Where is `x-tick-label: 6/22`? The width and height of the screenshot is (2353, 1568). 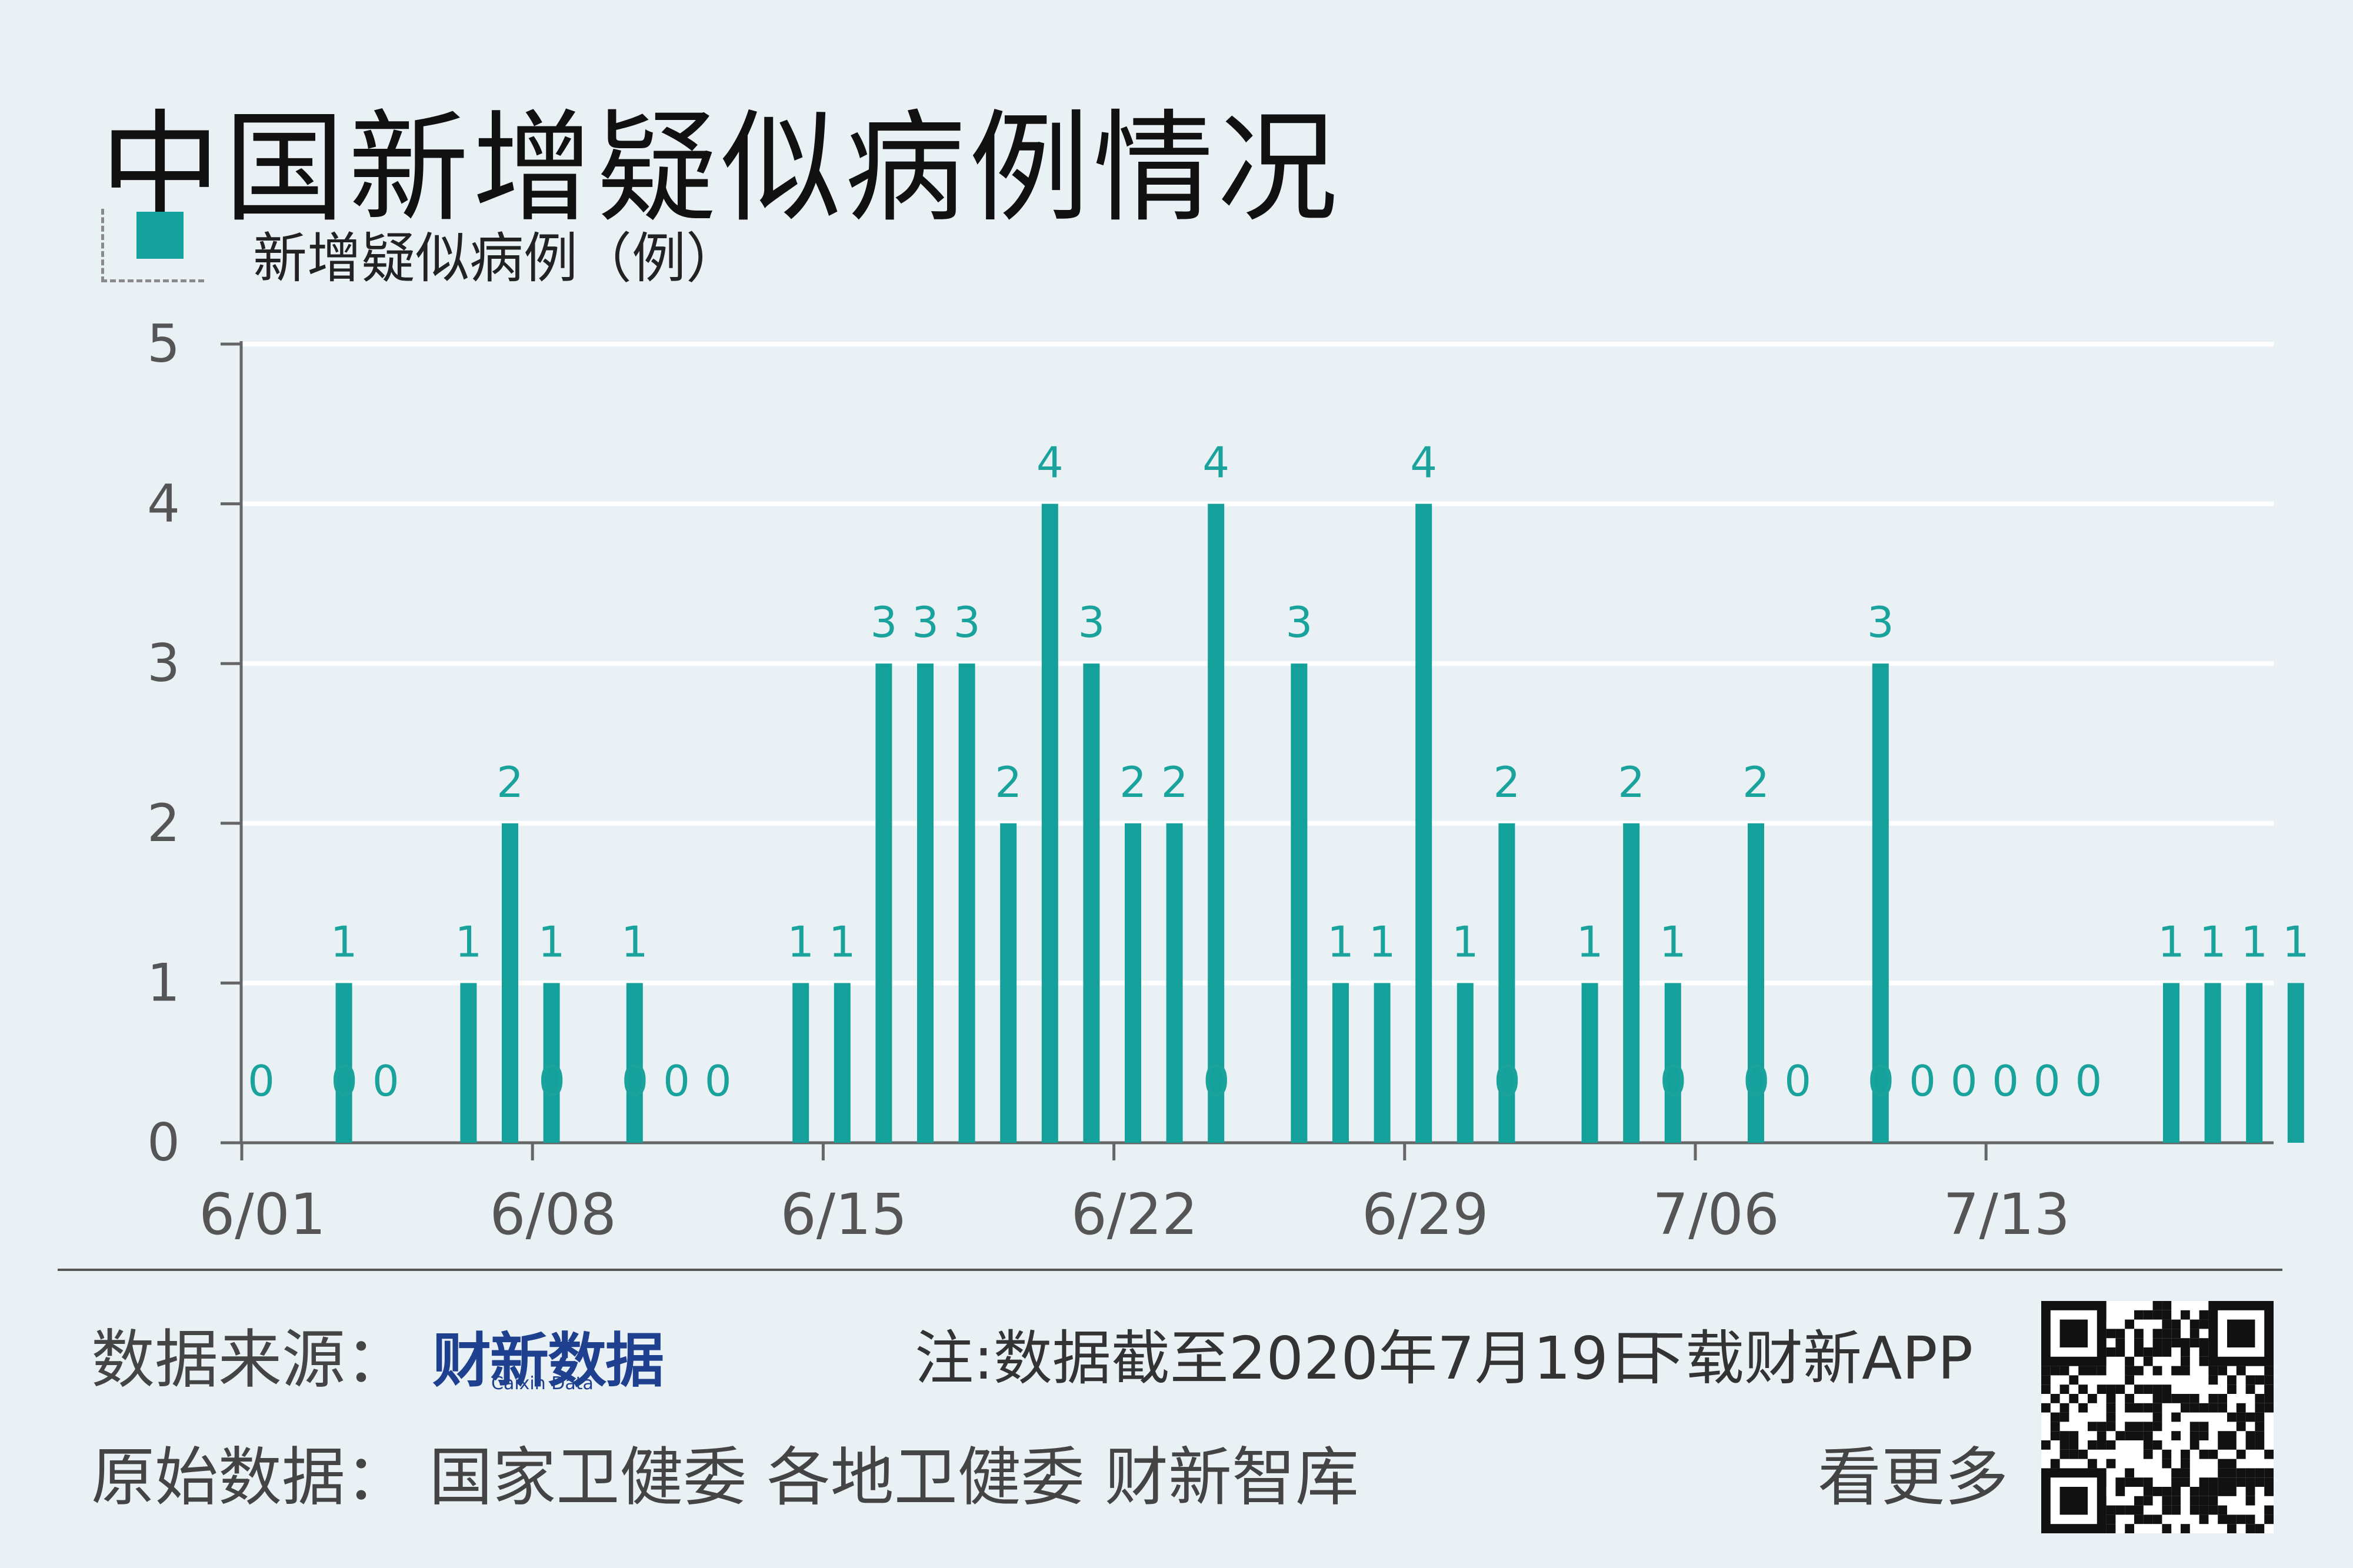
x-tick-label: 6/22 is located at coordinates (1135, 1214).